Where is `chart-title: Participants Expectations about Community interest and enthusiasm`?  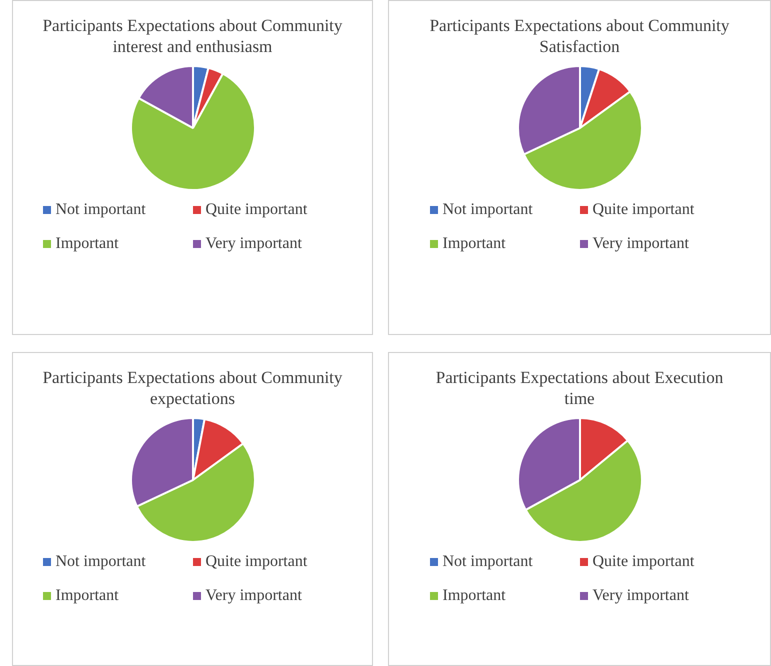 chart-title: Participants Expectations about Community interest and enthusiasm is located at coordinates (192, 36).